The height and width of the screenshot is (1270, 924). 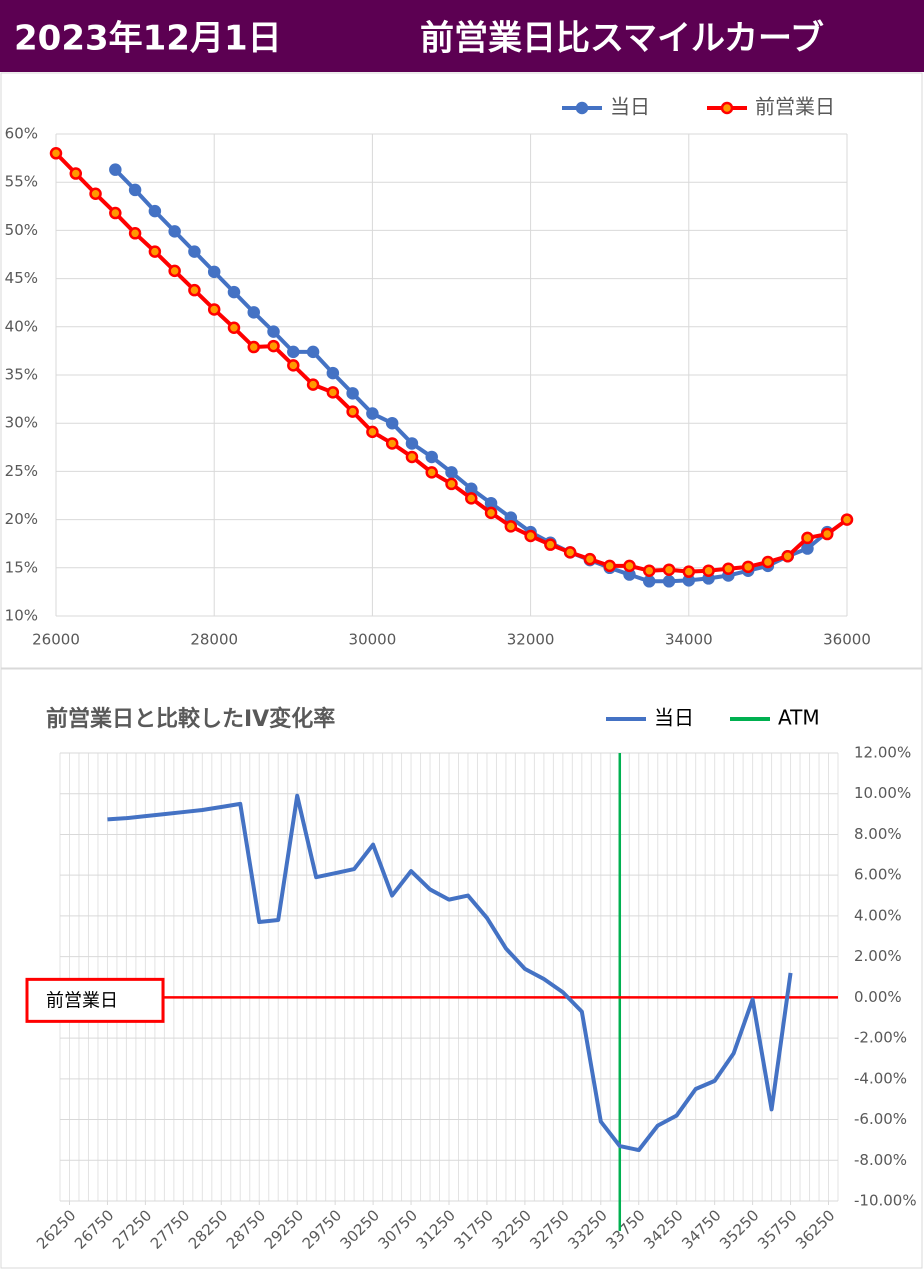 I want to click on y-tick-label: -8.00%, so click(x=880, y=1160).